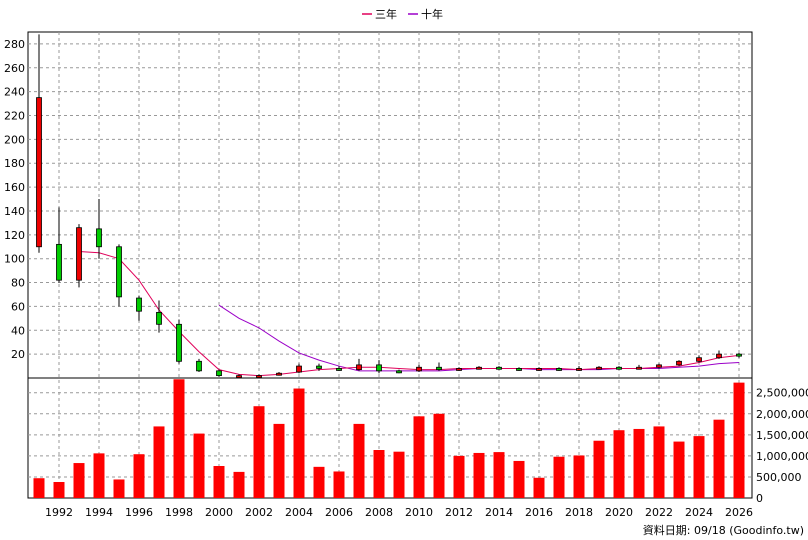 This screenshot has width=808, height=540. I want to click on price-tick-label: 260, so click(14, 68).